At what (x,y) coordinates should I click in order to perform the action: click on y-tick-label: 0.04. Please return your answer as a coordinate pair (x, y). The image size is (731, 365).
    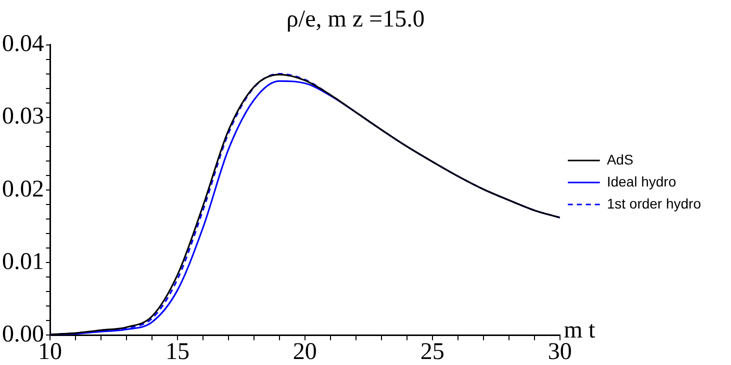
    Looking at the image, I should click on (23, 44).